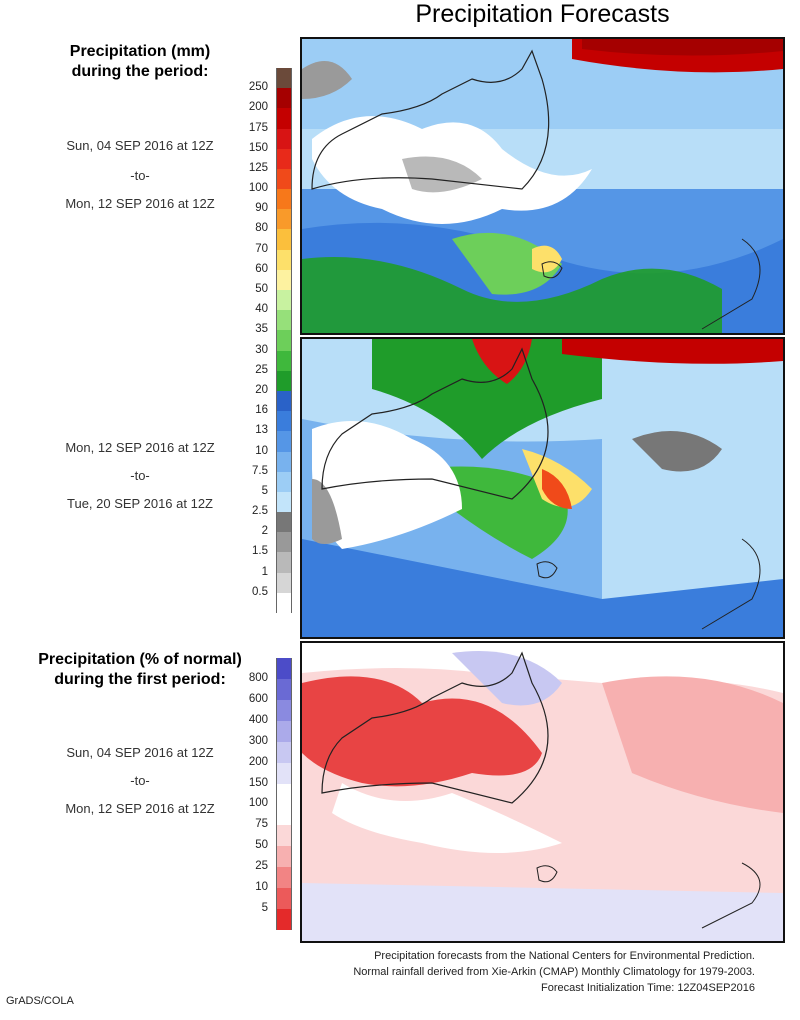 The width and height of the screenshot is (800, 1020). Describe the element at coordinates (261, 349) in the screenshot. I see `precip-level-label: 30` at that location.